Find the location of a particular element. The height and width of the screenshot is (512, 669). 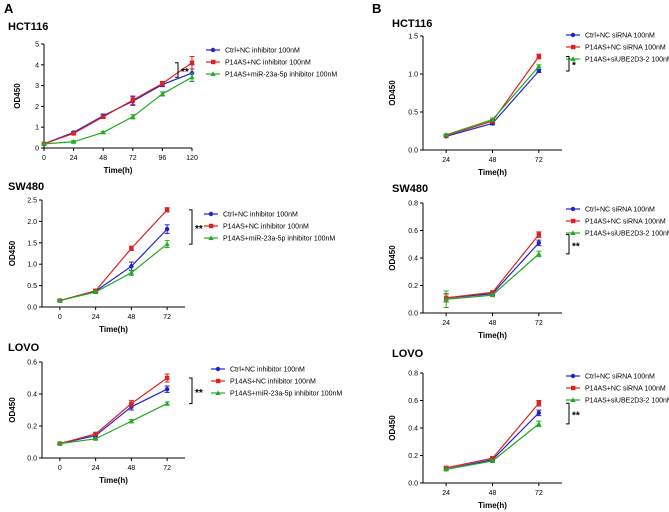

y-tick-label: 0.5 is located at coordinates (413, 113).